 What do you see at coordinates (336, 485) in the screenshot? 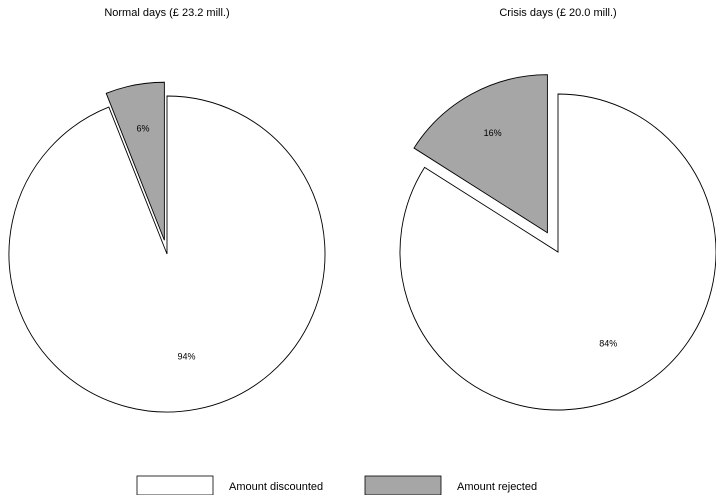
I see `legend: Amount discounted Amount rejected` at bounding box center [336, 485].